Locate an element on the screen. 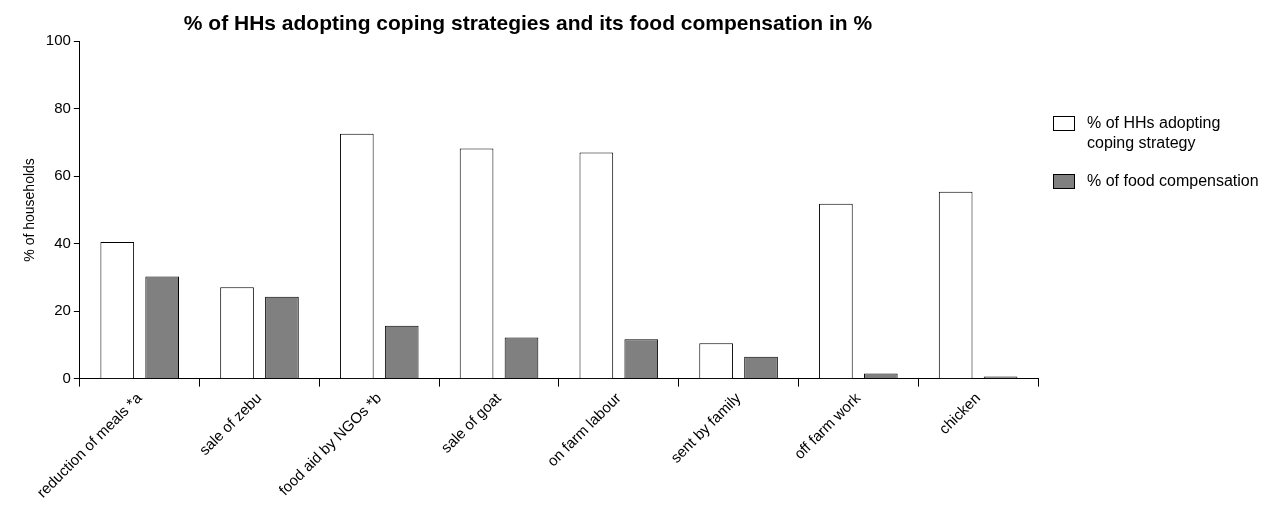 The width and height of the screenshot is (1281, 513). text: % of HHs adopting coping strategy is located at coordinates (1154, 133).